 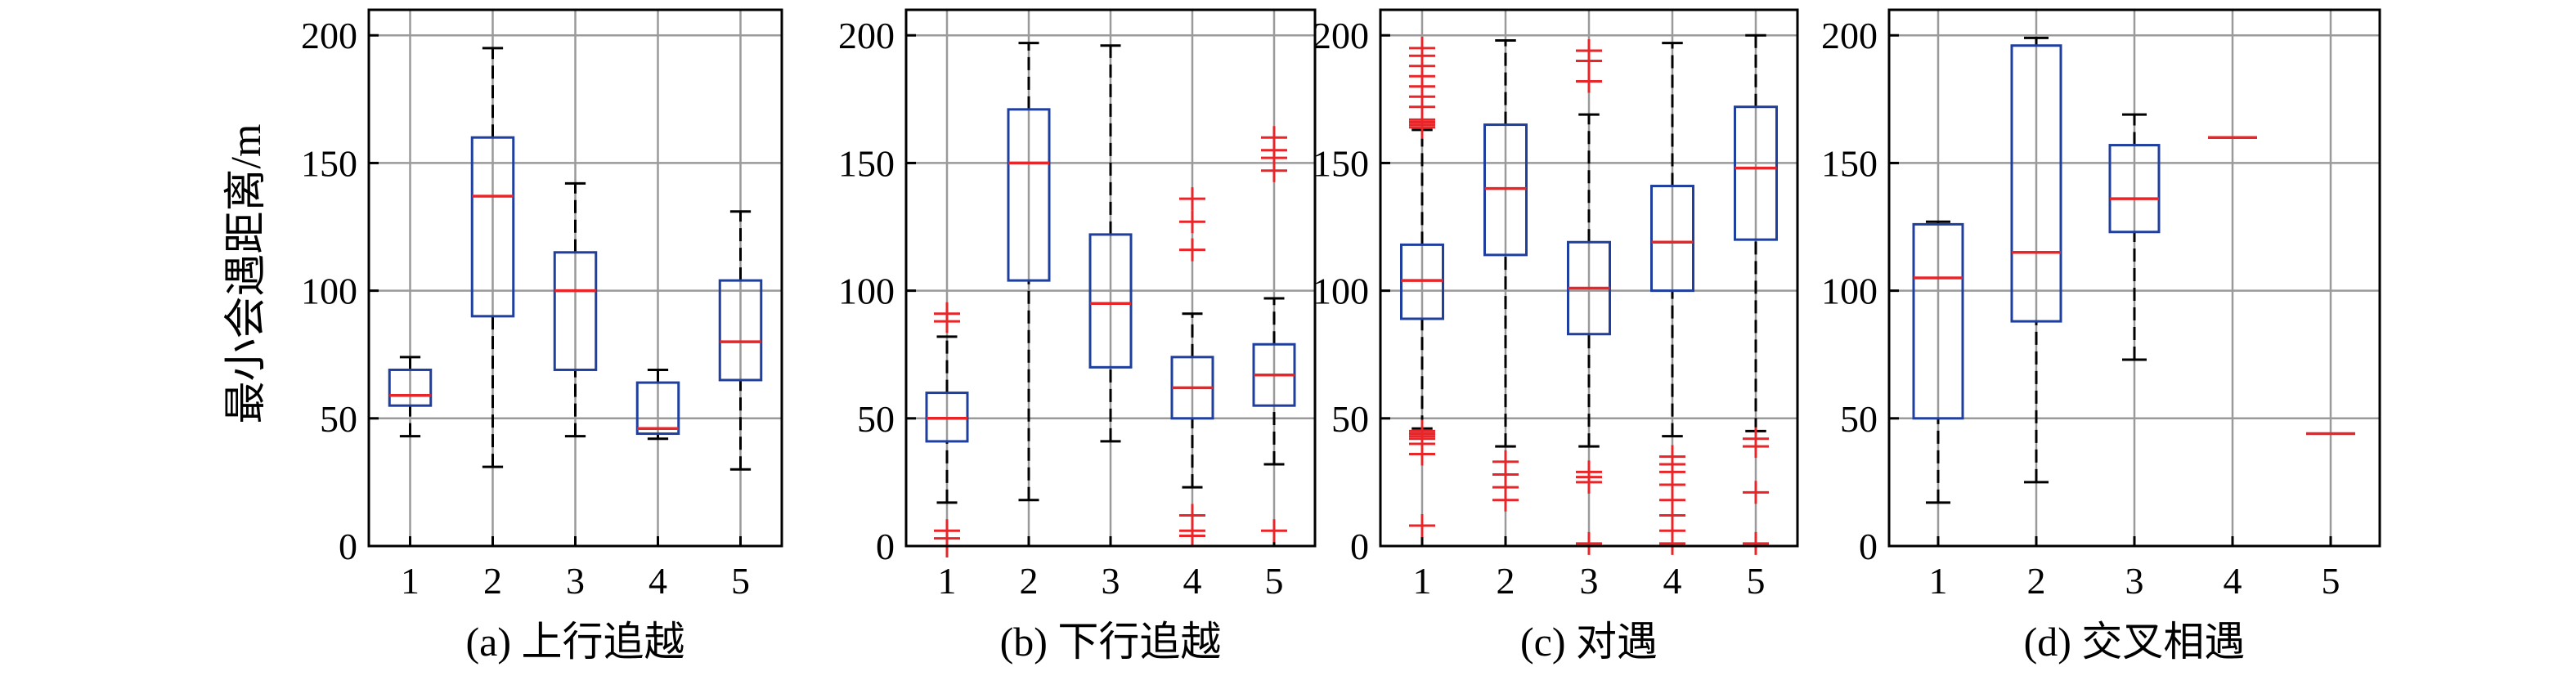 What do you see at coordinates (1589, 642) in the screenshot?
I see `panel-caption: (c) 对遇` at bounding box center [1589, 642].